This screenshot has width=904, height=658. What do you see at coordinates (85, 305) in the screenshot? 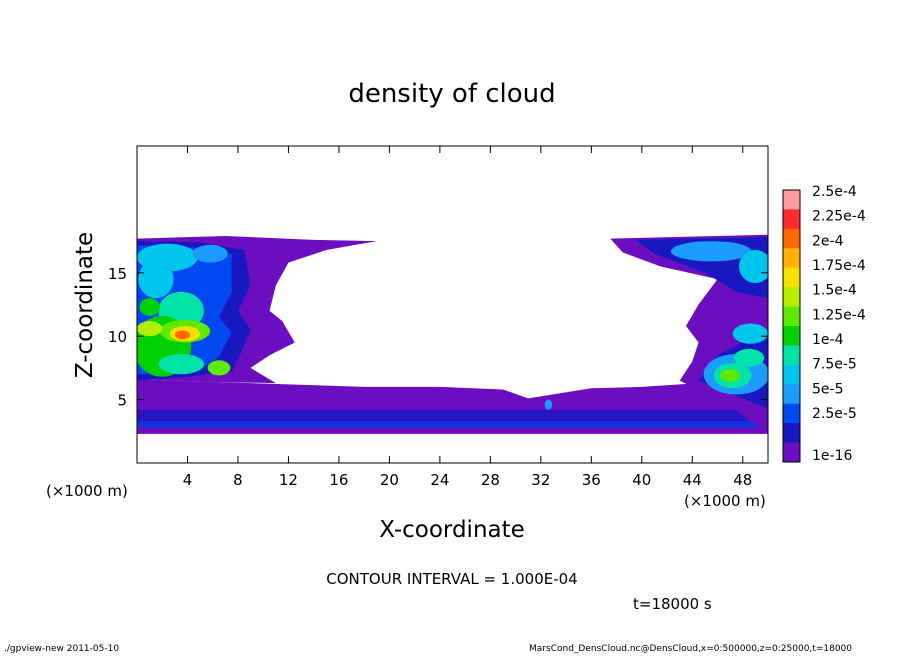
I see `y-axis-label: Z-coordinate` at bounding box center [85, 305].